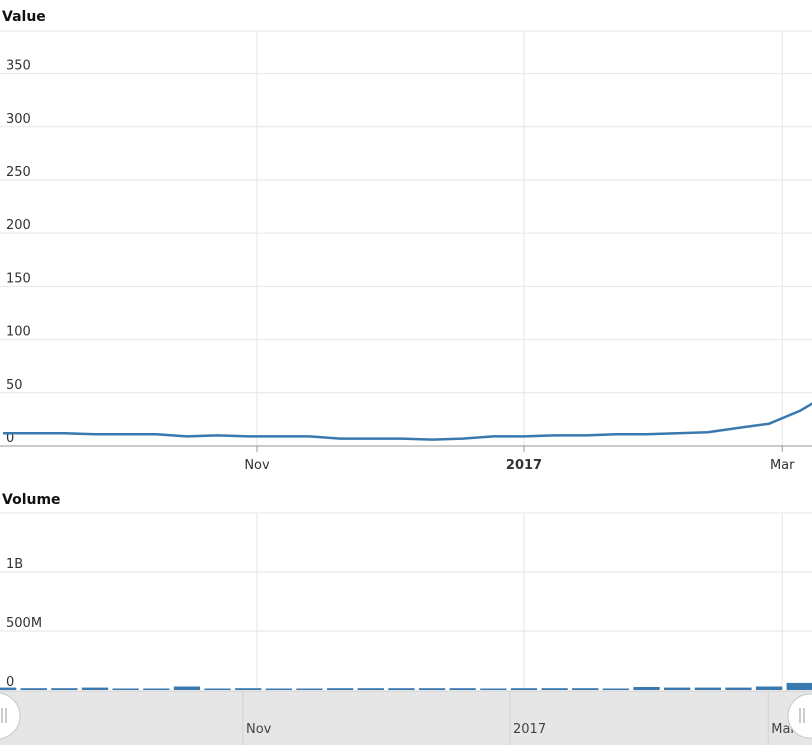 The image size is (812, 750). Describe the element at coordinates (18, 225) in the screenshot. I see `value-y-tick-label: 200` at that location.